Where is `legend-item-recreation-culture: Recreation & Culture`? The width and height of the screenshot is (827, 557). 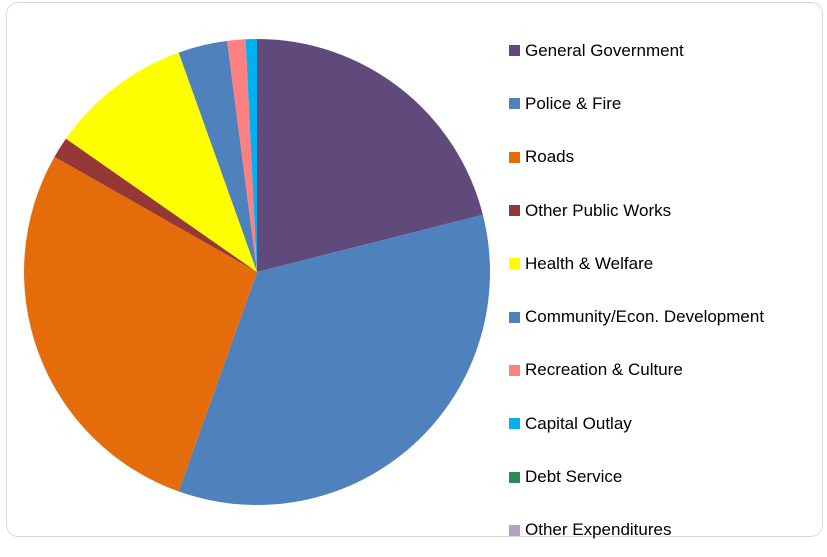 legend-item-recreation-culture: Recreation & Culture is located at coordinates (636, 370).